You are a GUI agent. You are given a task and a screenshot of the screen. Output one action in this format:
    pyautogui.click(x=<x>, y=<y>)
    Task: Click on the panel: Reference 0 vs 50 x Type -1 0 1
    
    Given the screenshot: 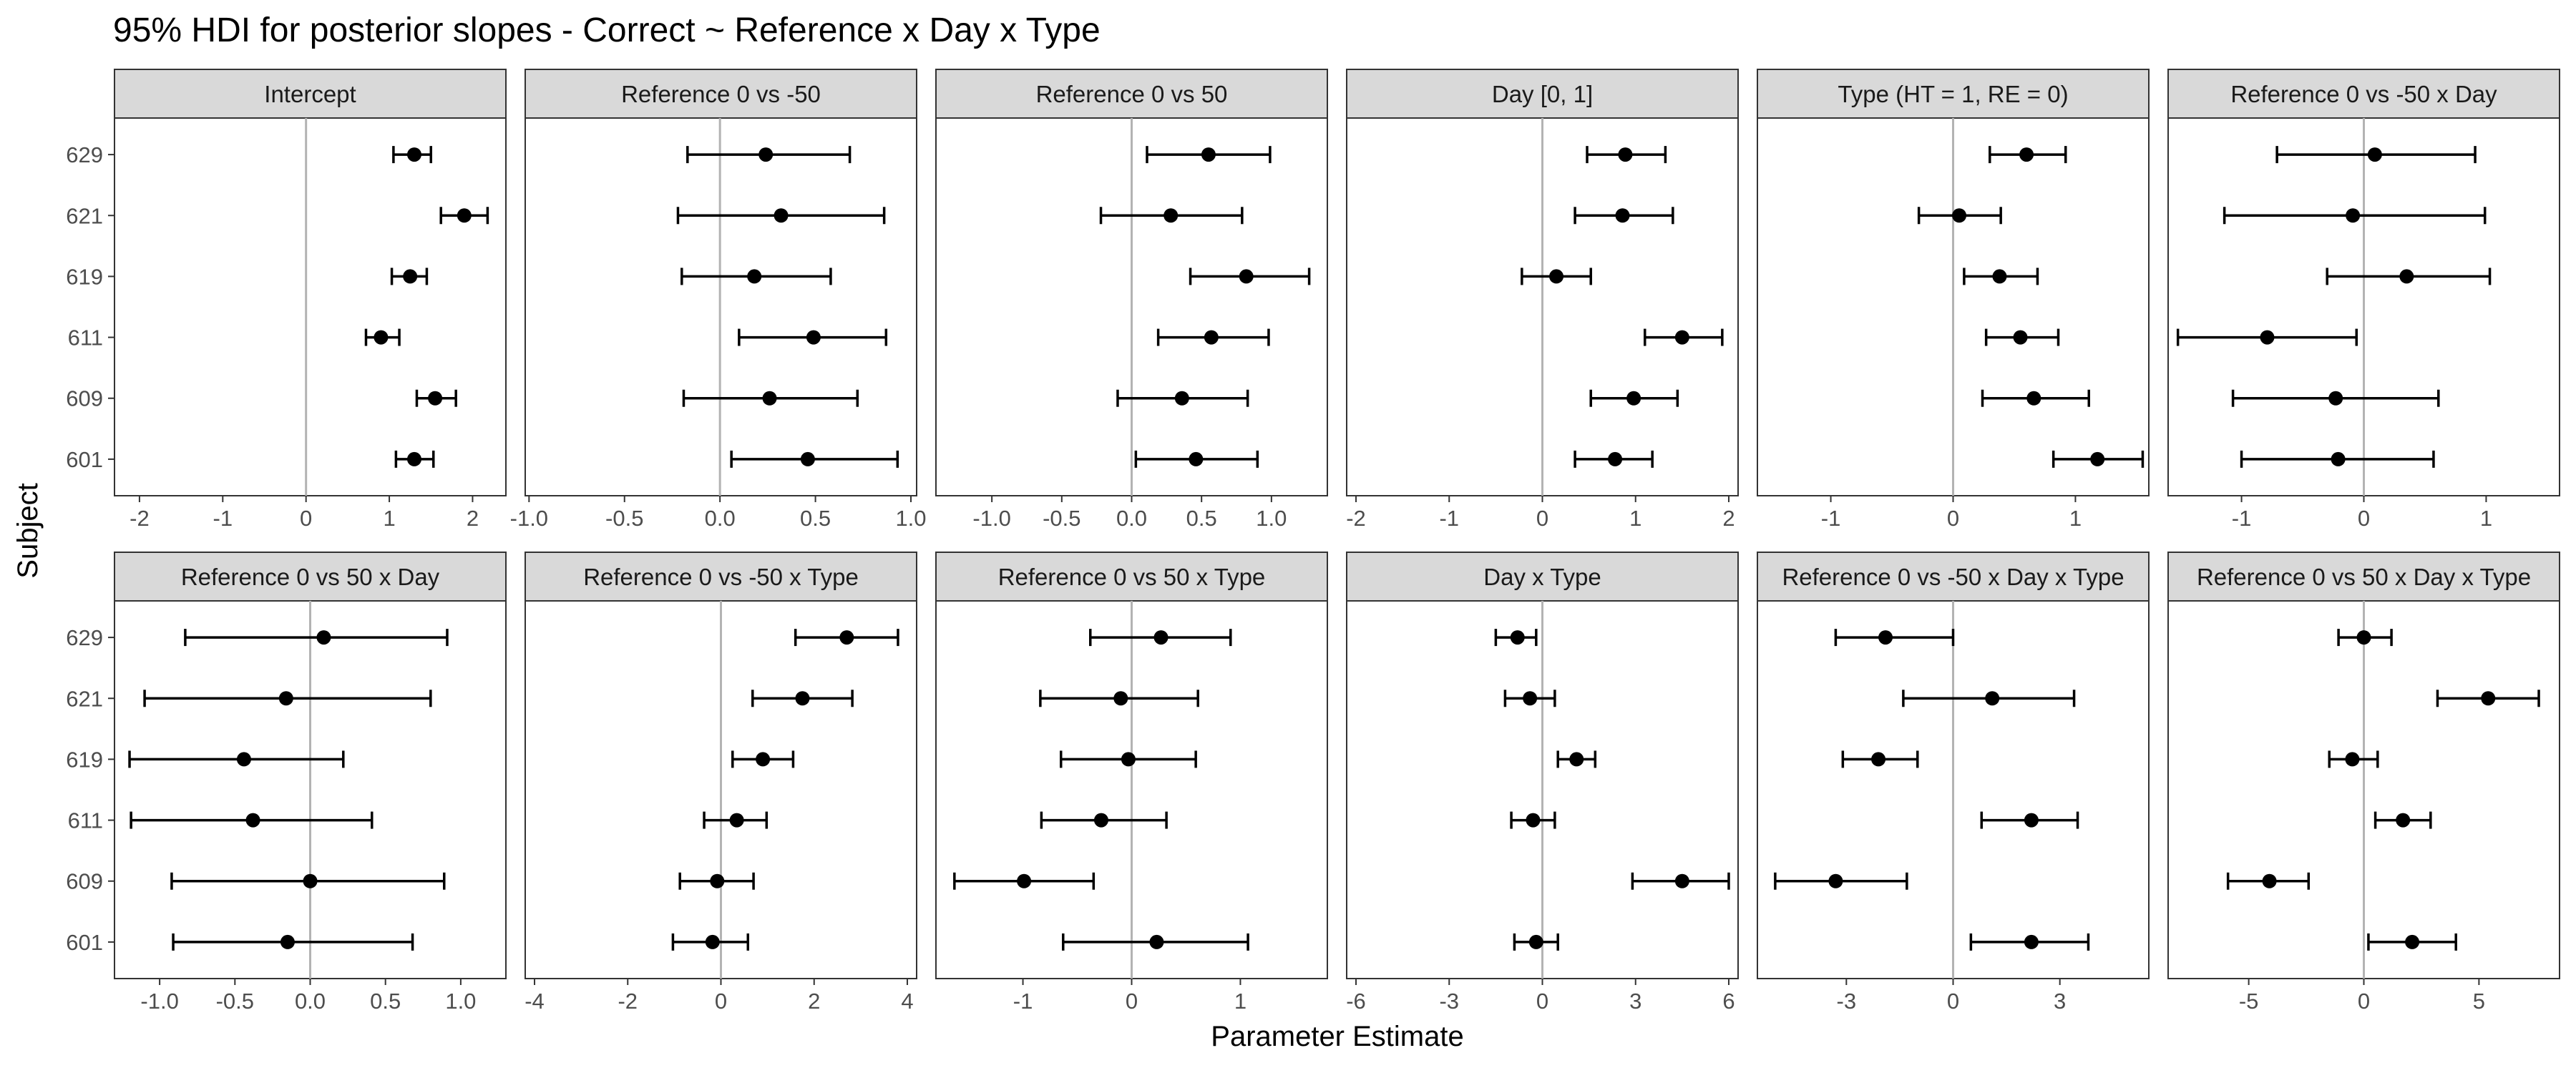 What is the action you would take?
    pyautogui.click(x=1131, y=783)
    